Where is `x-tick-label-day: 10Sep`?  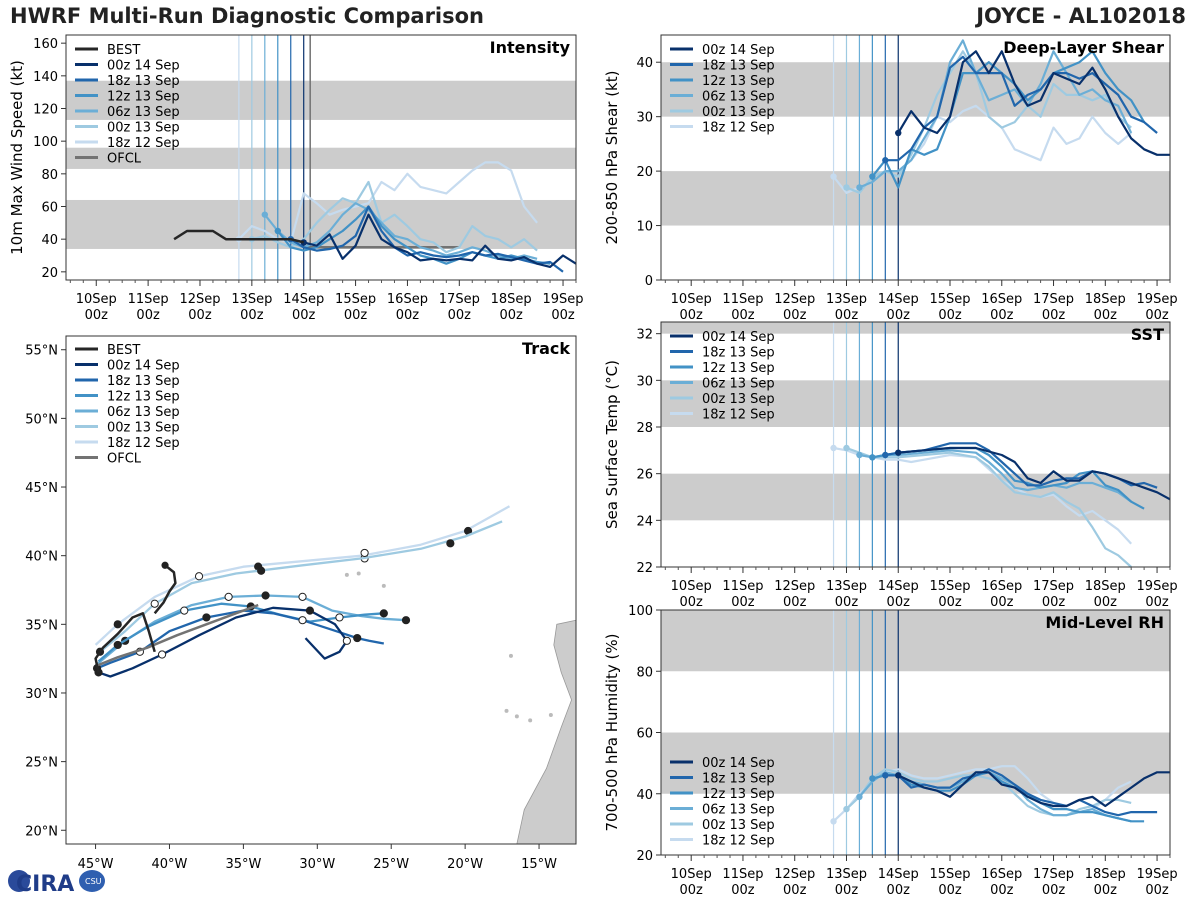 x-tick-label-day: 10Sep is located at coordinates (691, 874).